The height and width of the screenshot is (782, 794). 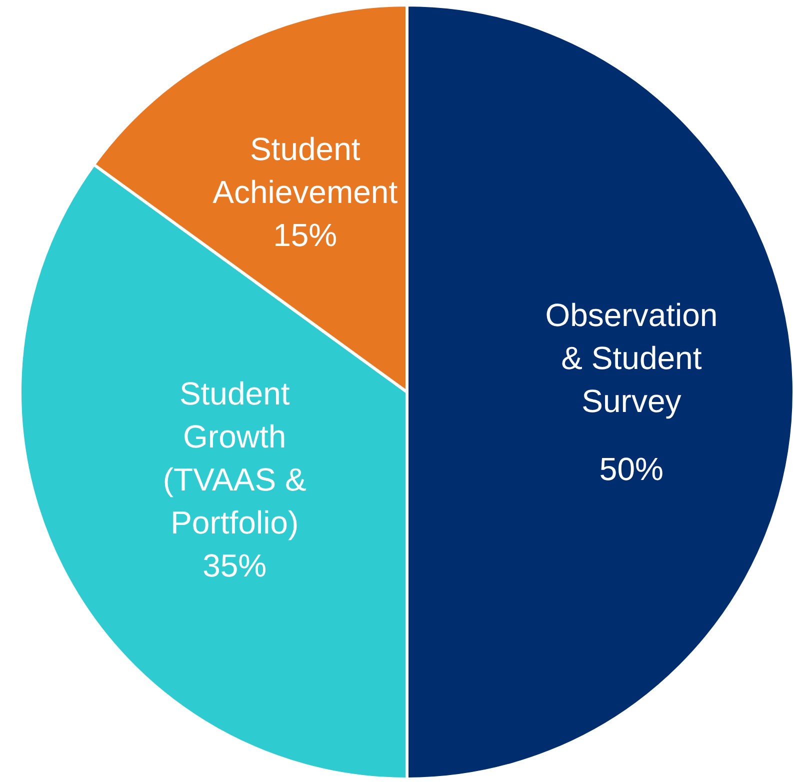 What do you see at coordinates (305, 234) in the screenshot?
I see `data-label: 15%` at bounding box center [305, 234].